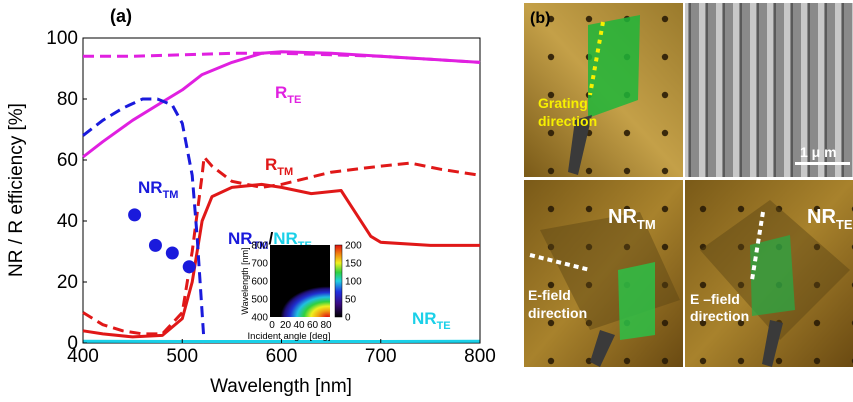  Describe the element at coordinates (603, 273) in the screenshot. I see `photo-nrtm-sample` at that location.